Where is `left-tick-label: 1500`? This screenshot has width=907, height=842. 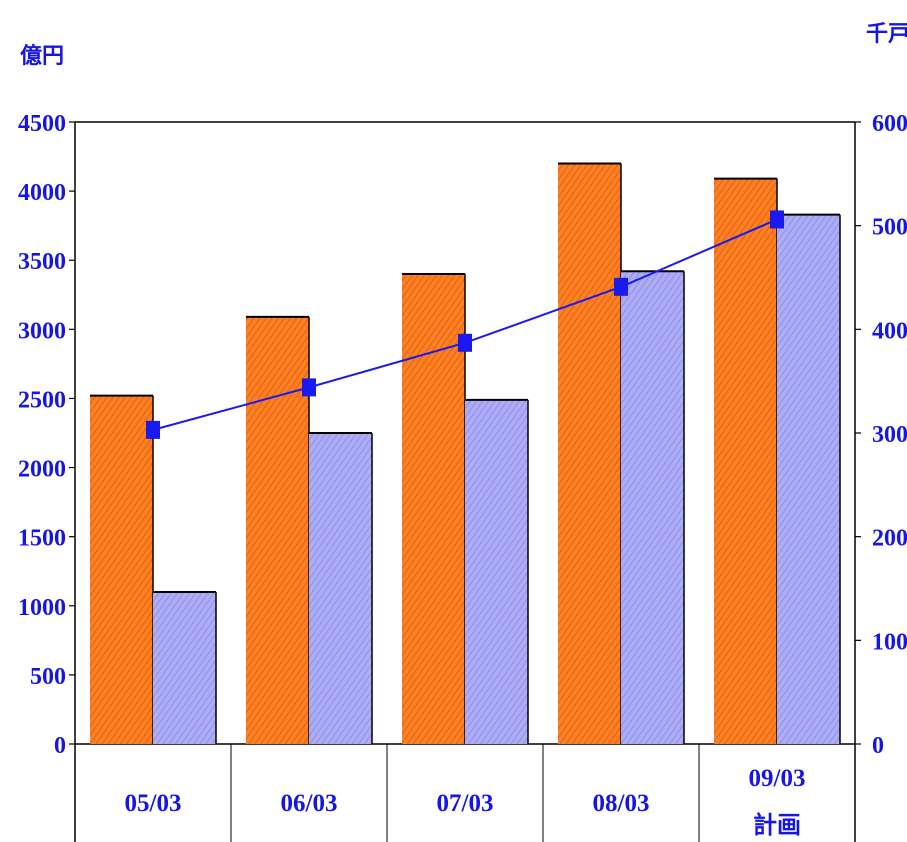
left-tick-label: 1500 is located at coordinates (42, 539).